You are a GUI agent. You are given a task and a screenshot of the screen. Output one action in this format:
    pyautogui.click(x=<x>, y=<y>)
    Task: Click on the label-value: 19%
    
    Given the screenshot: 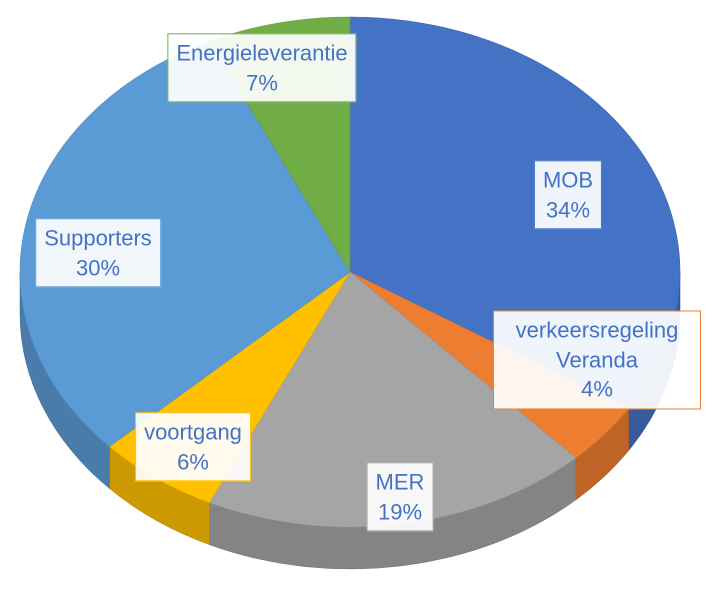 What is the action you would take?
    pyautogui.click(x=400, y=511)
    